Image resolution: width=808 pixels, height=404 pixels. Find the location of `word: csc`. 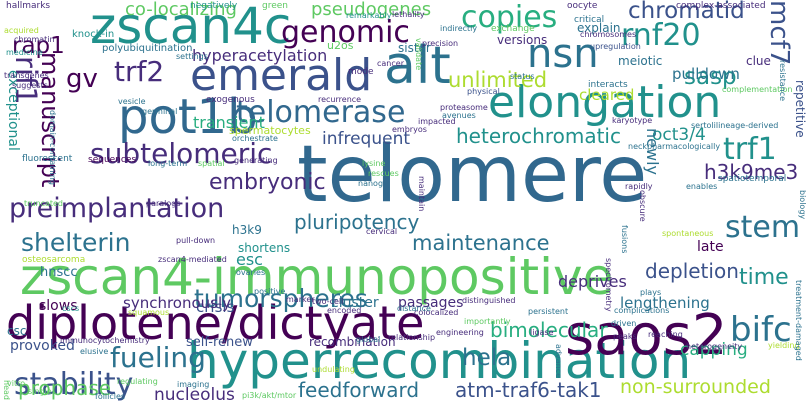

word: csc is located at coordinates (17, 331).